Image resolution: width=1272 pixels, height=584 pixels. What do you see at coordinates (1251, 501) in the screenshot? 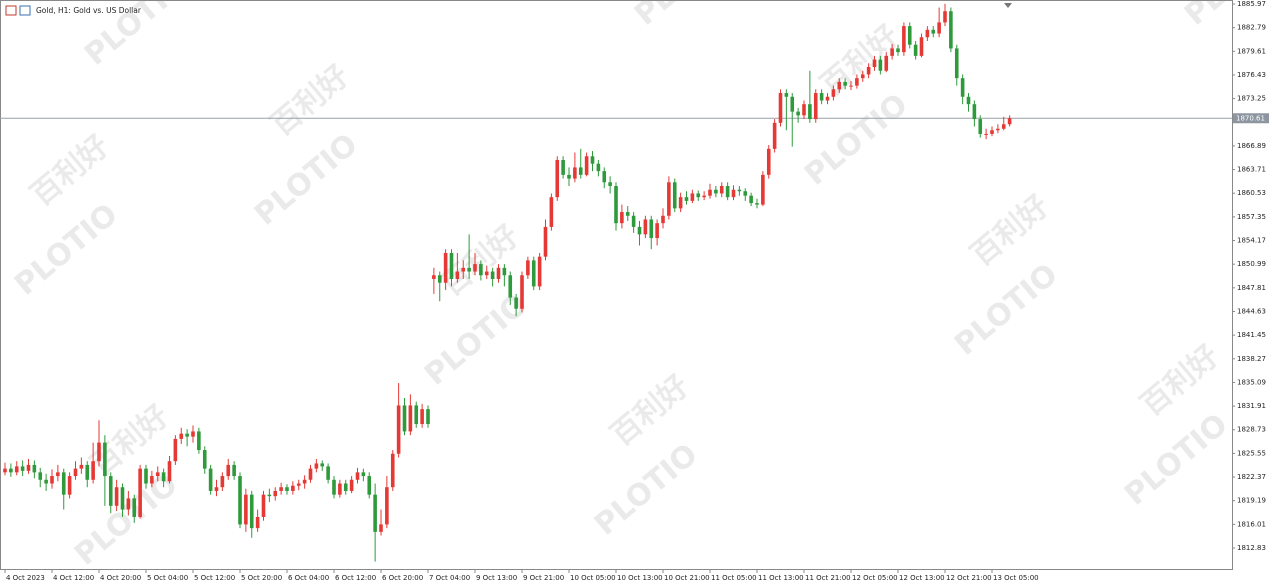
I see `y-tick-label: 1819.19` at bounding box center [1251, 501].